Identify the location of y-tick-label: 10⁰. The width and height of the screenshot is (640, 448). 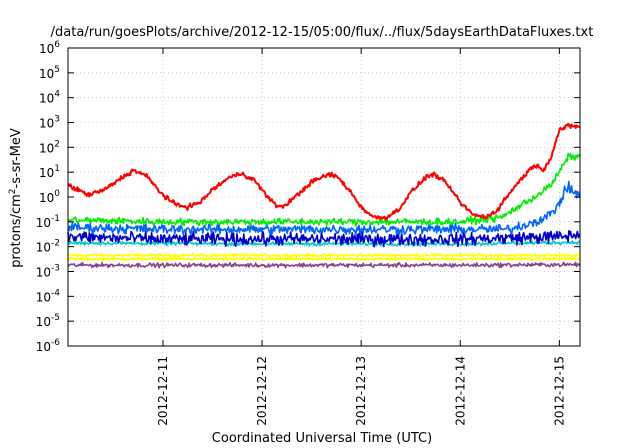
(49, 197).